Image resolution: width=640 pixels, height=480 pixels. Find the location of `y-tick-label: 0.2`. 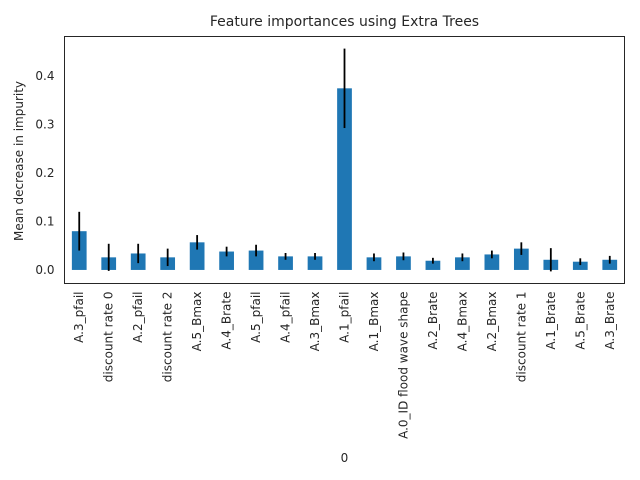

y-tick-label: 0.2 is located at coordinates (44, 173).